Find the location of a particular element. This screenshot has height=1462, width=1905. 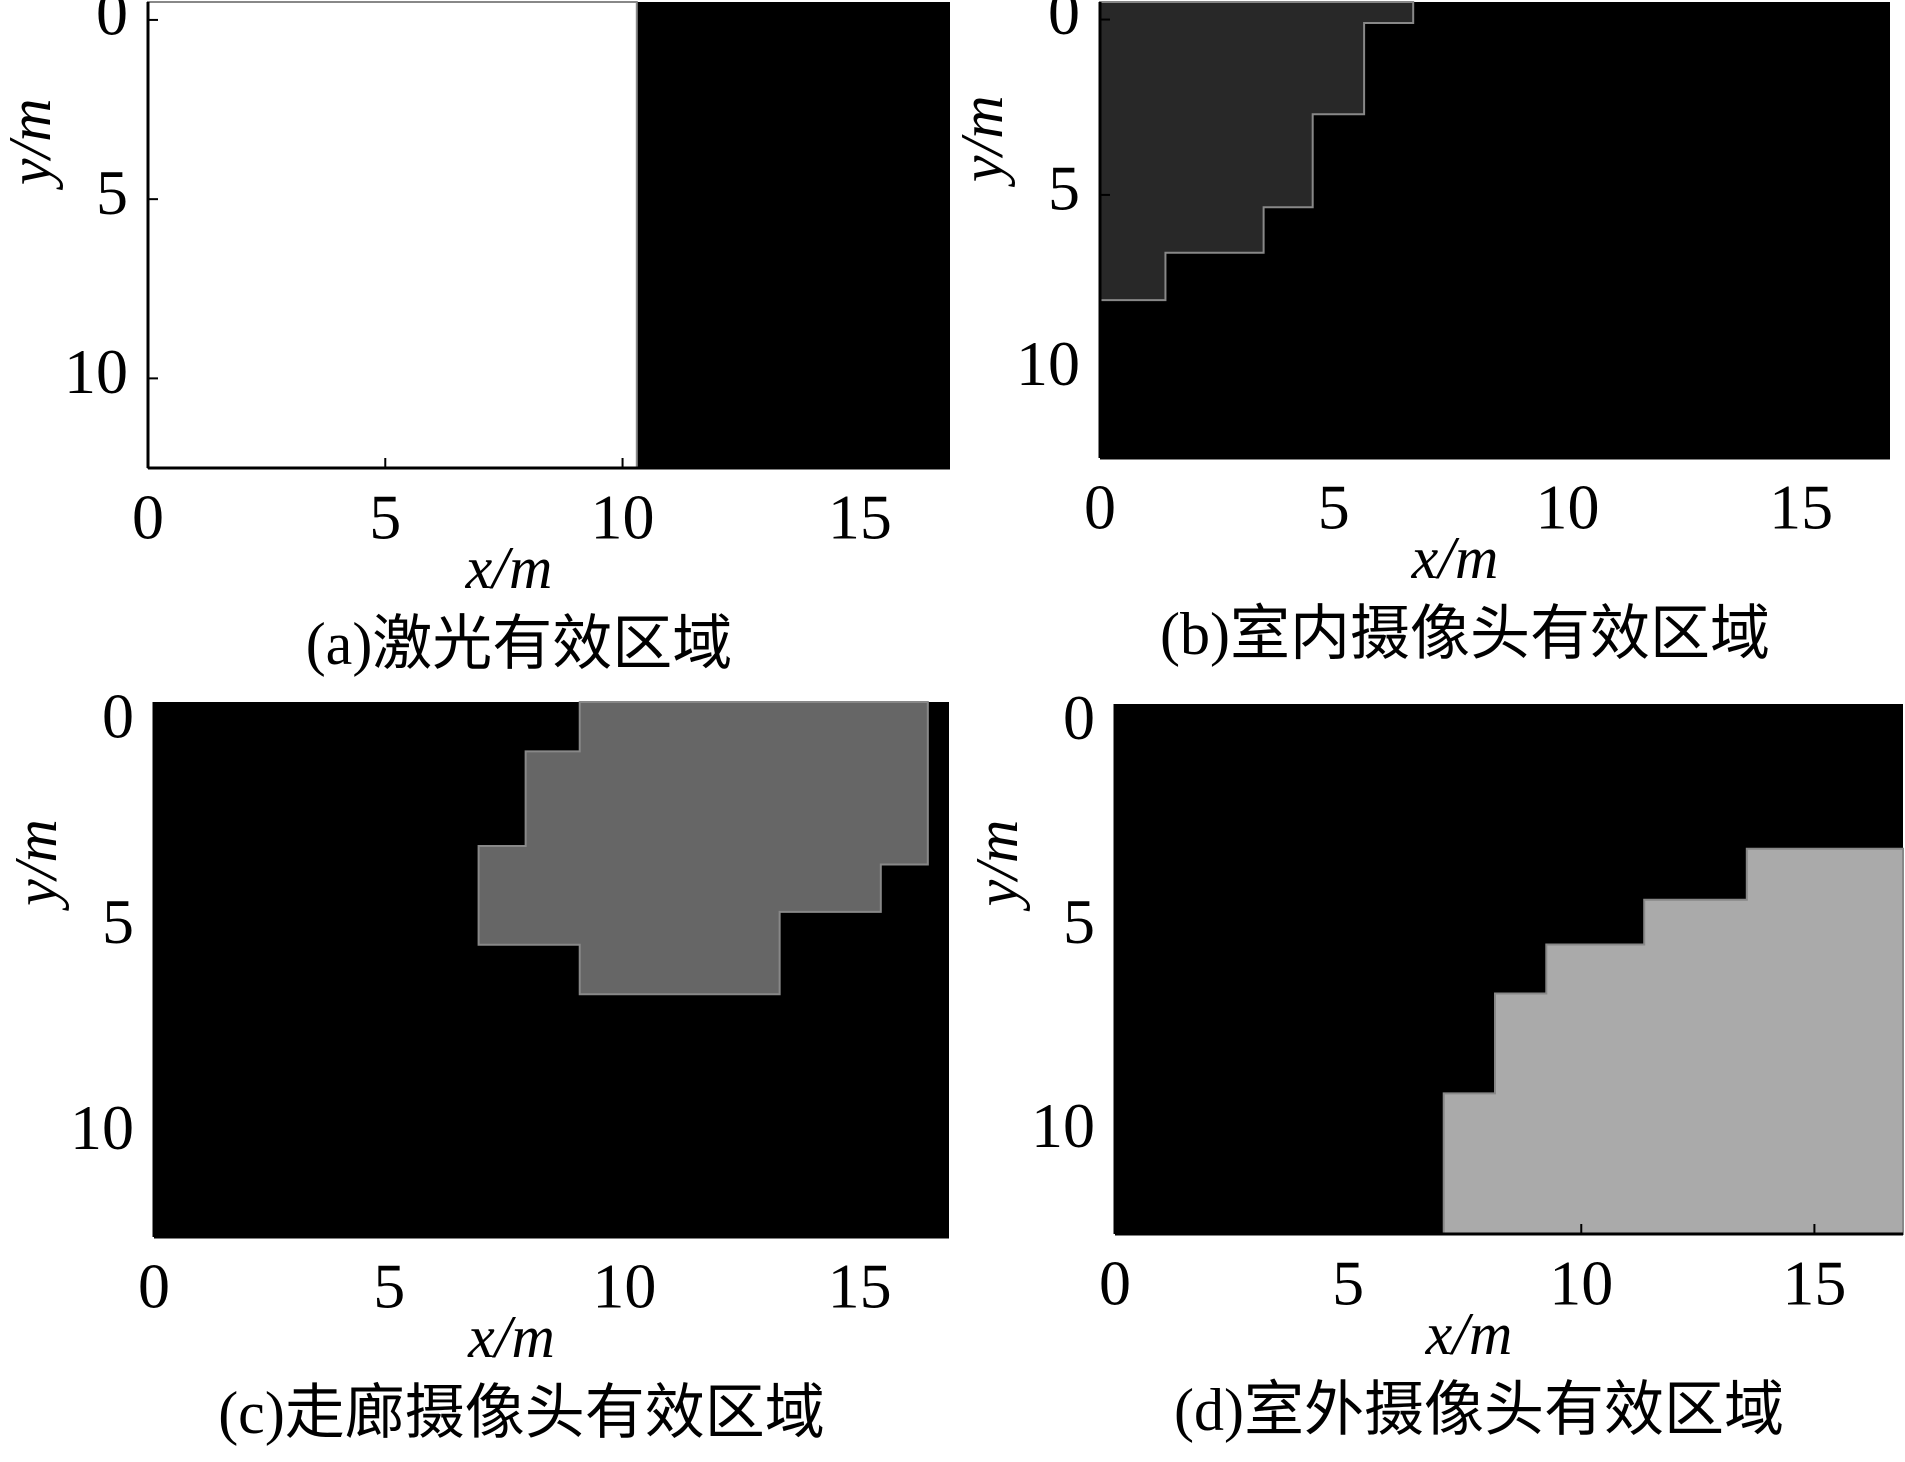

caption: (b)室内摄像头有效区域 is located at coordinates (1465, 634).